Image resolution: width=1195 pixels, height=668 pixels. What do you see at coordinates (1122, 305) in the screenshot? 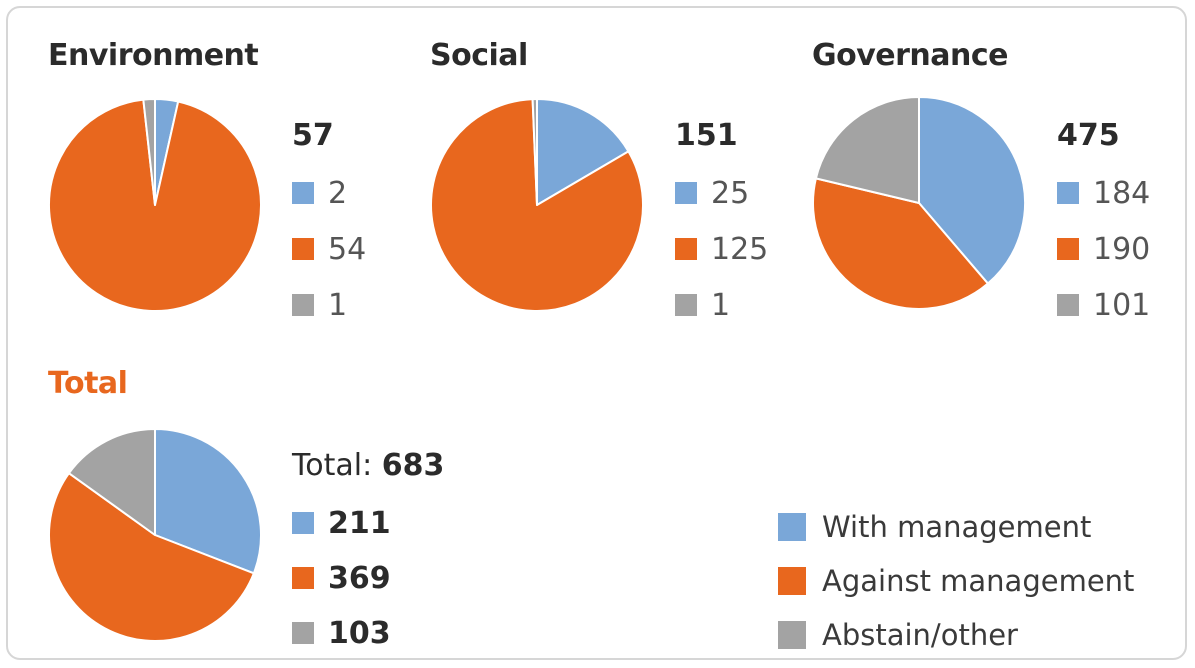
I see `governance-abstain-value: 101` at bounding box center [1122, 305].